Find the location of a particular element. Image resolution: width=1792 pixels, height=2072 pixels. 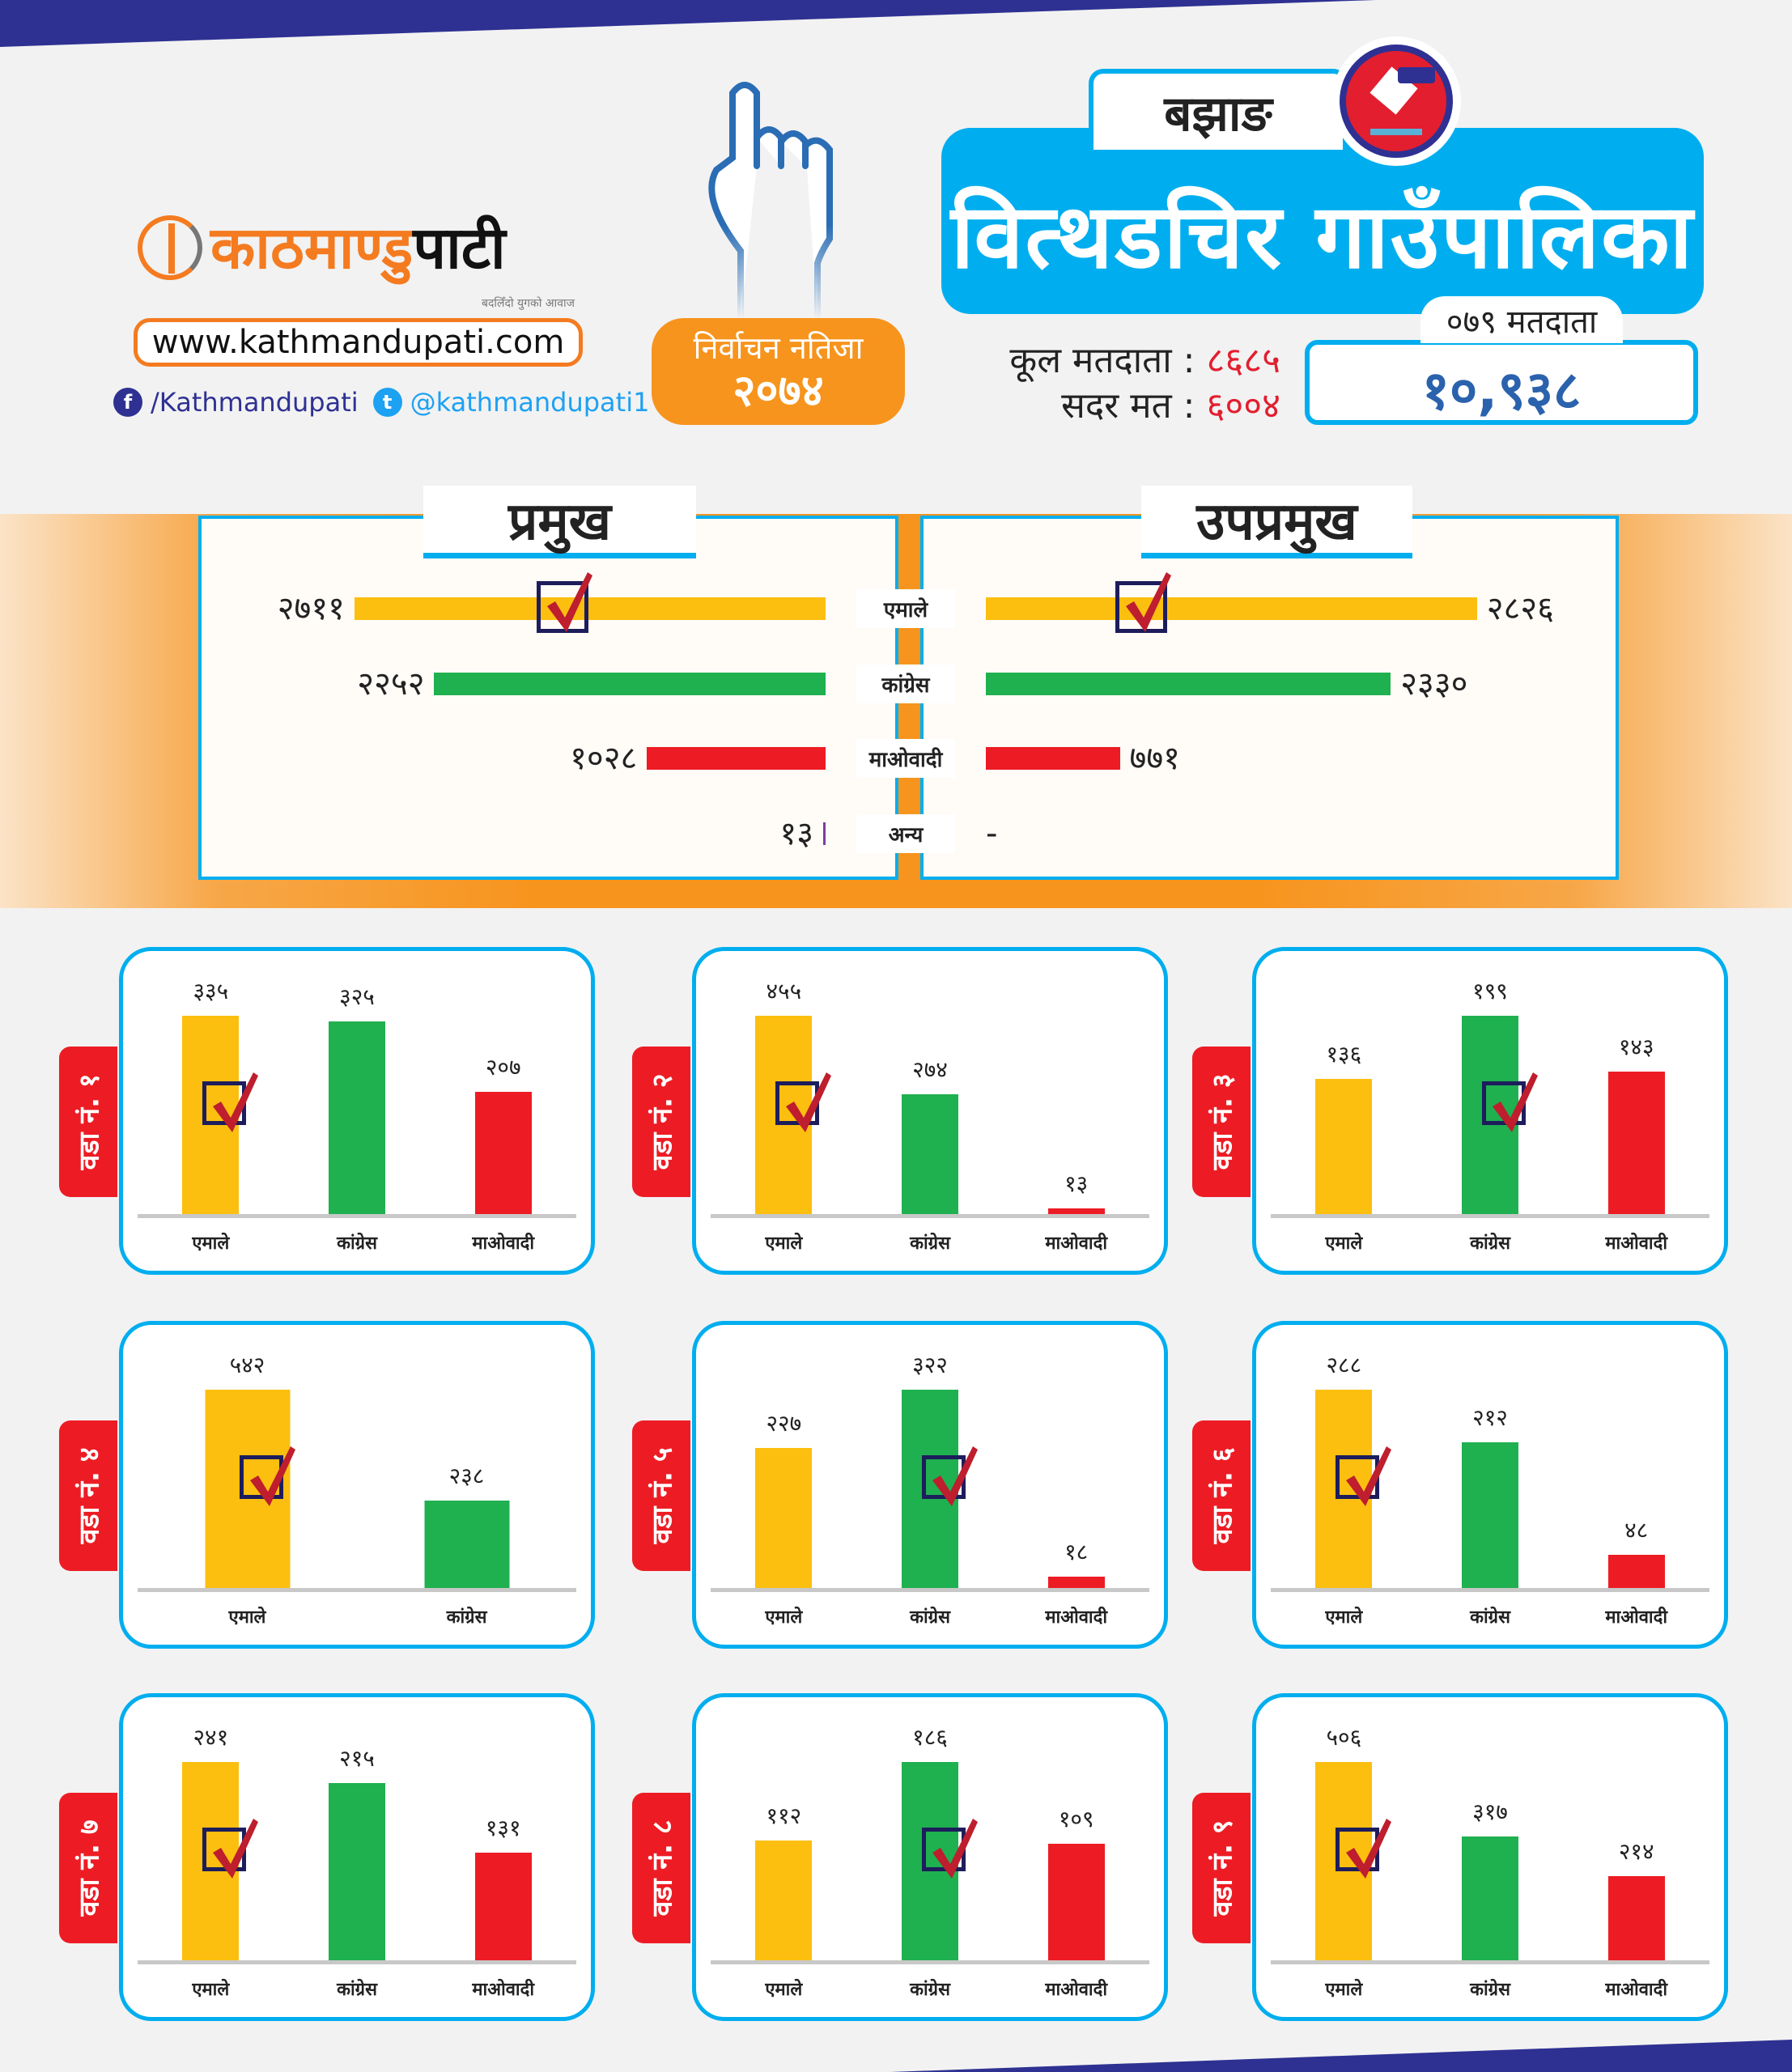

ward-chart-card: १३६ एमाले १९९ कांग्रेस १४३ माओवादी is located at coordinates (1490, 1111).